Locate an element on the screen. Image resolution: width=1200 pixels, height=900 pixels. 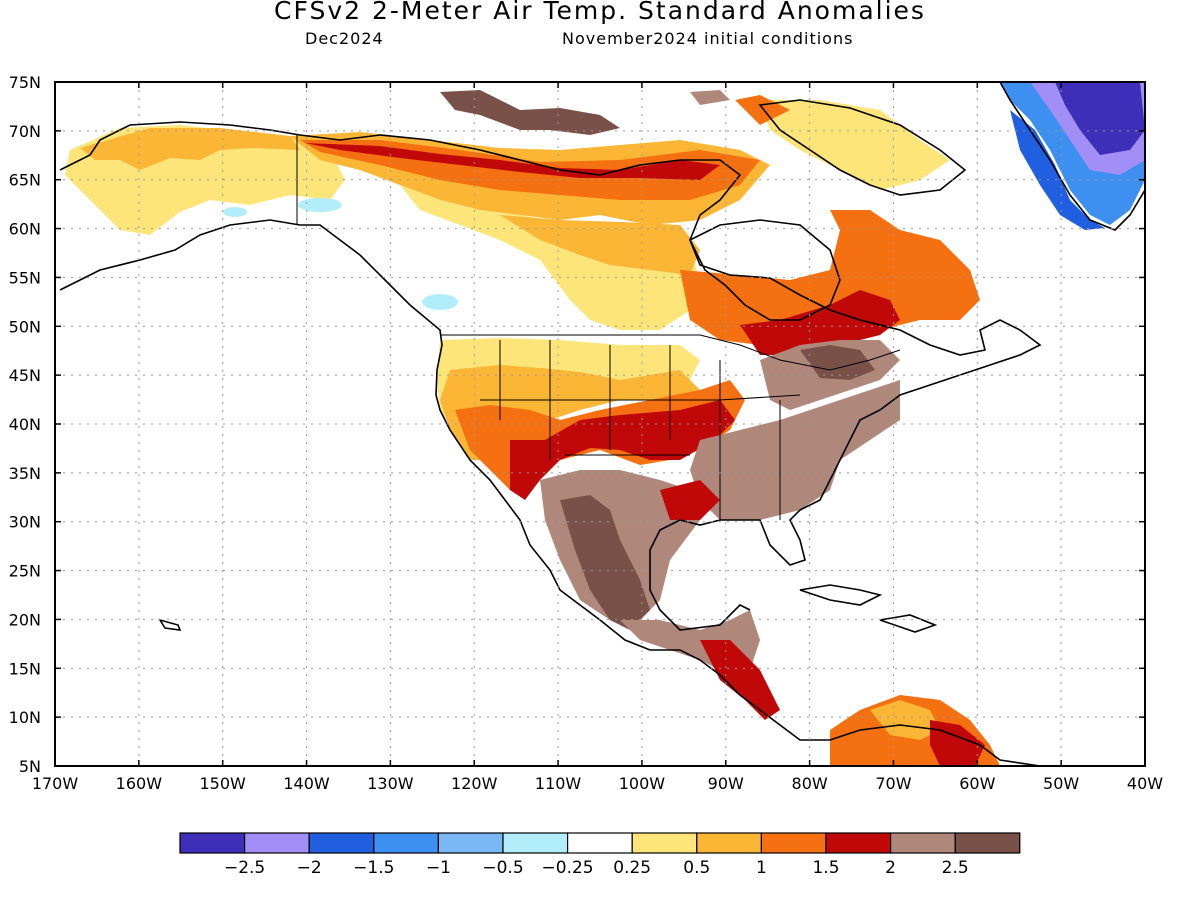
initial-conditions: November2024 initial conditions is located at coordinates (708, 38).